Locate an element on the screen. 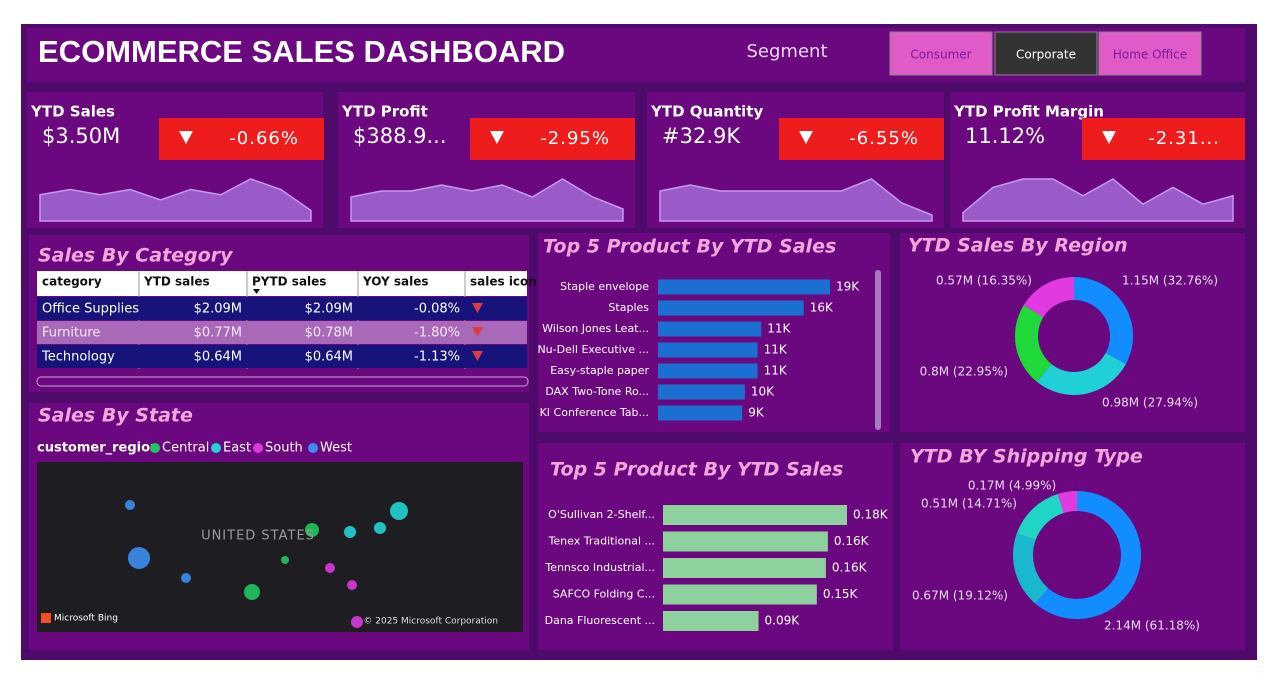 The height and width of the screenshot is (673, 1280). dashboard-title: ECOMMERCE SALES DASHBOARD is located at coordinates (301, 51).